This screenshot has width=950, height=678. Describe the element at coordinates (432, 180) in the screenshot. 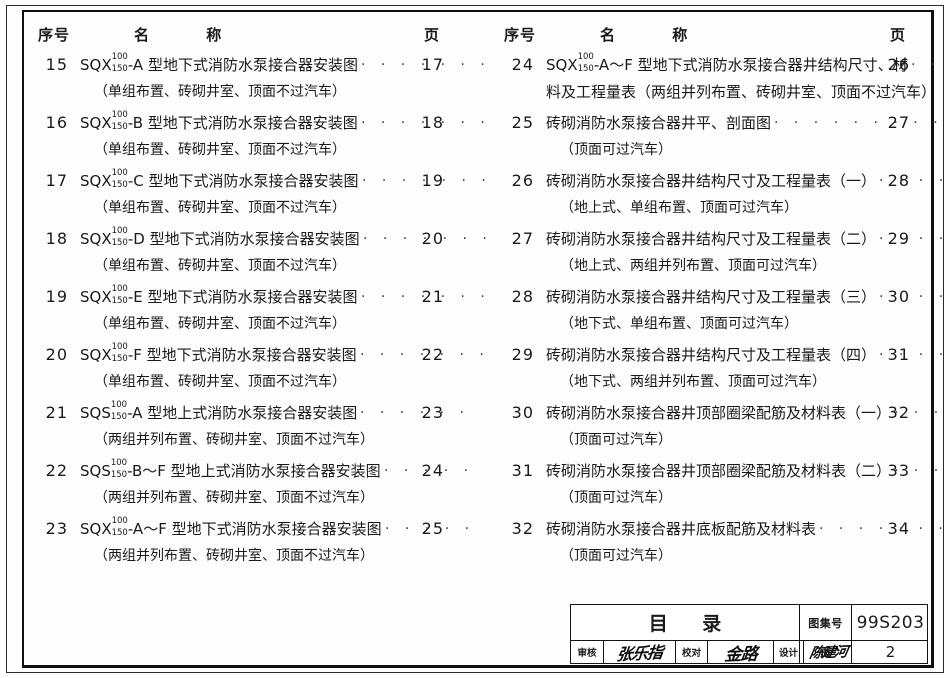

I see `catalog-entry-page: 19` at that location.